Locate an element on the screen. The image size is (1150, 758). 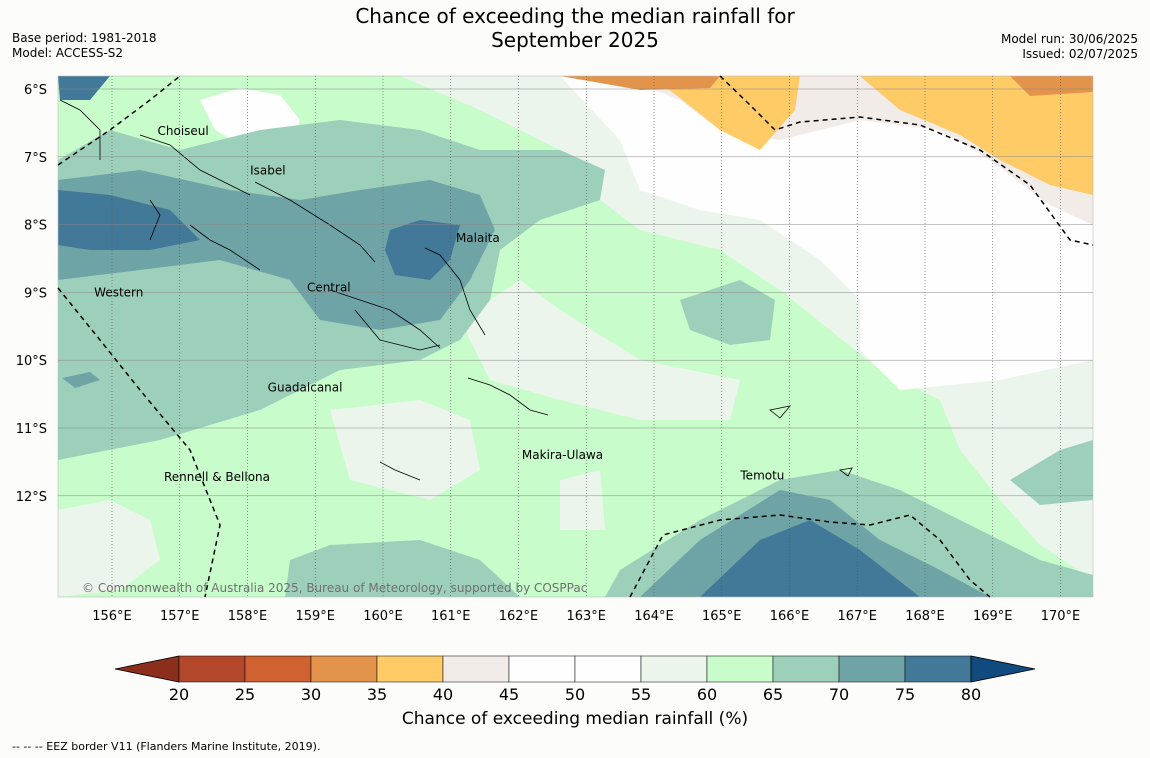
band-55-60-sw is located at coordinates (109, 548).